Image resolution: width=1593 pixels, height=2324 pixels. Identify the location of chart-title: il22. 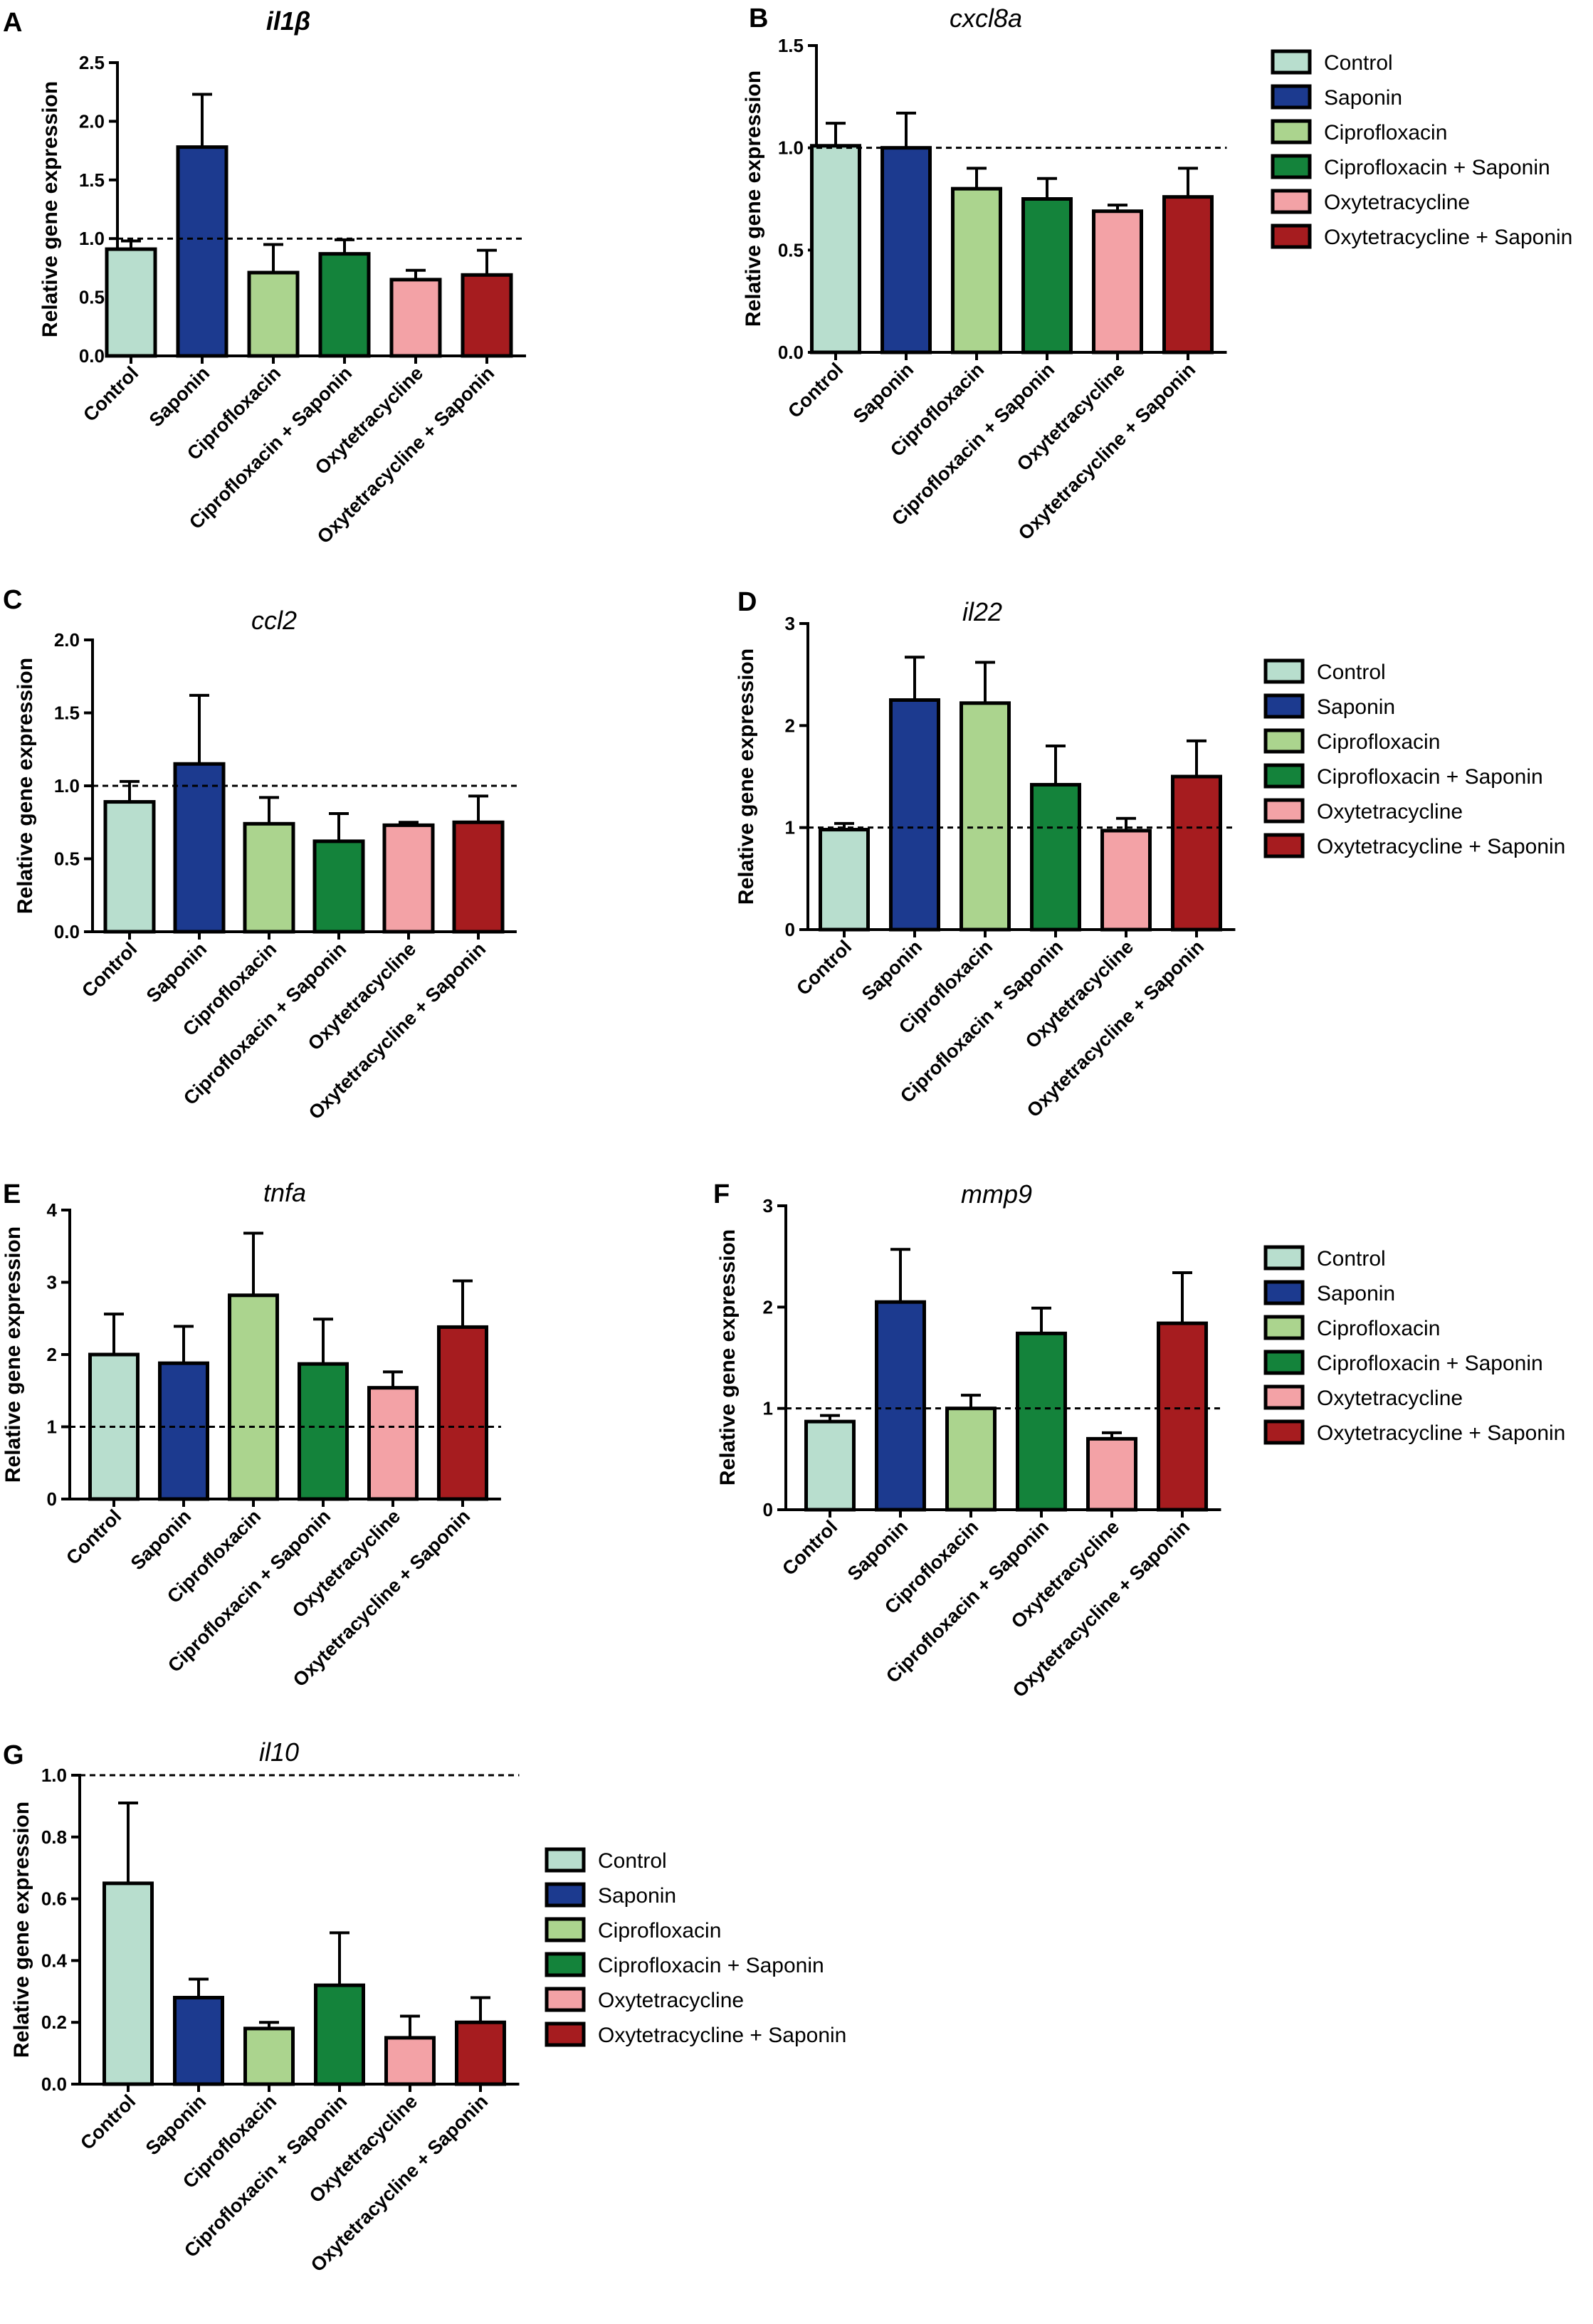
(982, 611).